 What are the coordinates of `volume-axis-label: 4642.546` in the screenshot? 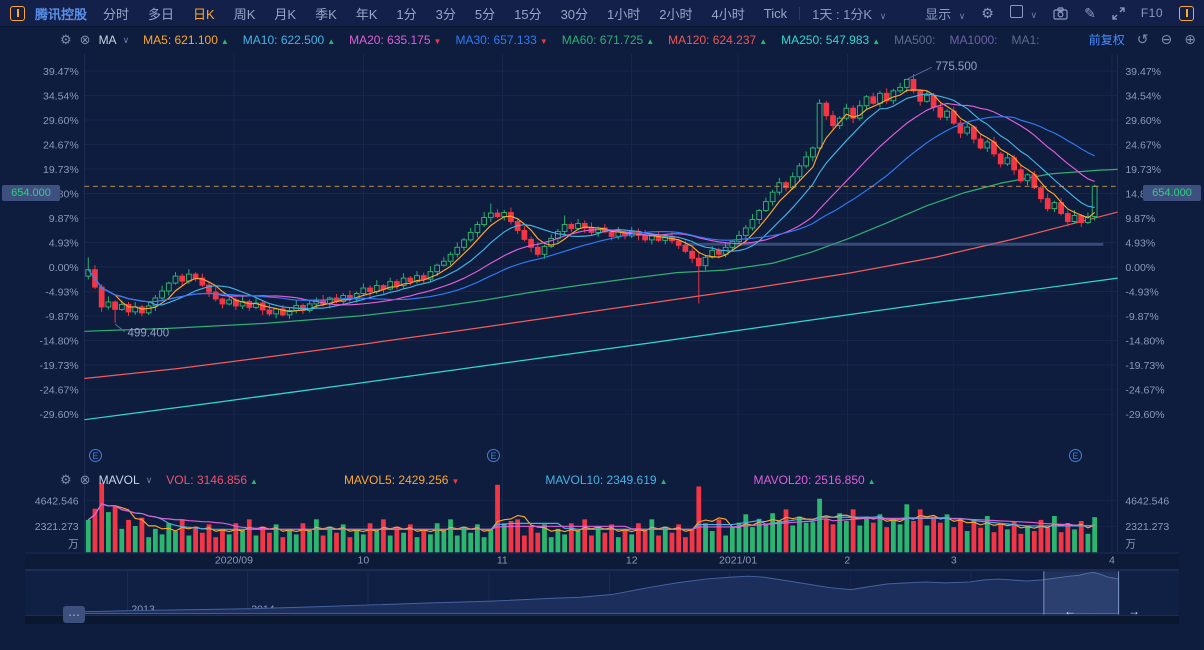 It's located at (1147, 501).